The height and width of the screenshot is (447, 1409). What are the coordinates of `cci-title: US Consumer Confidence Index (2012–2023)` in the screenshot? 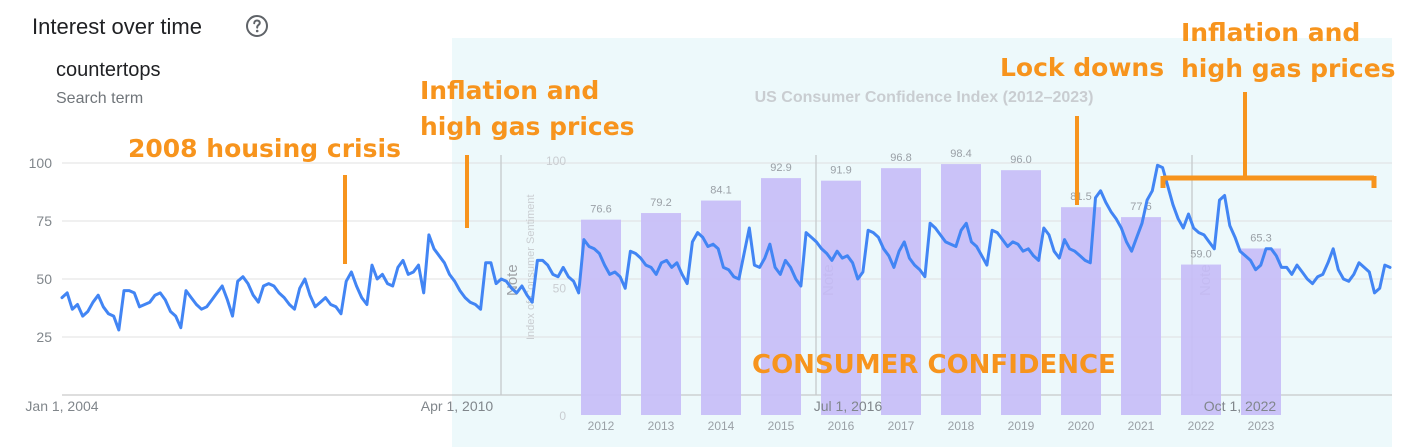 It's located at (924, 97).